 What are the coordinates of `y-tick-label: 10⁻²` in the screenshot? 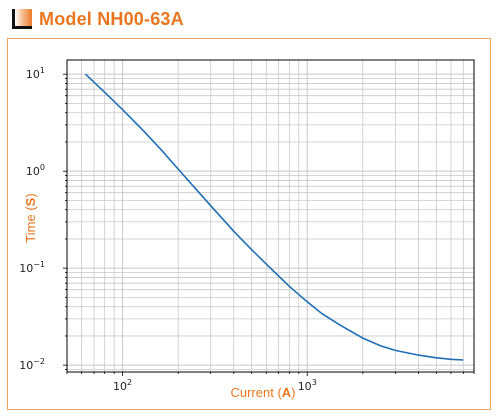 It's located at (32, 364).